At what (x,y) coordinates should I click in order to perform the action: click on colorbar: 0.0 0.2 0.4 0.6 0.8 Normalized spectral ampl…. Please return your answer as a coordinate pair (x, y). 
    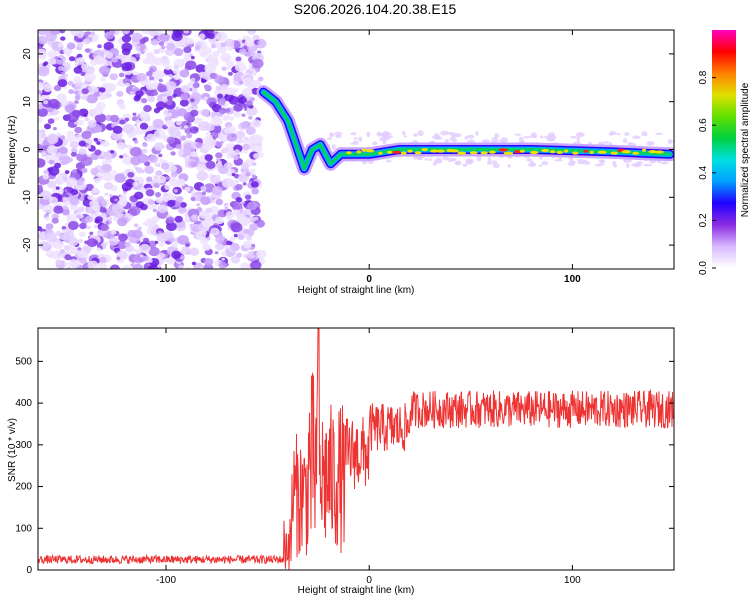
    Looking at the image, I should click on (724, 152).